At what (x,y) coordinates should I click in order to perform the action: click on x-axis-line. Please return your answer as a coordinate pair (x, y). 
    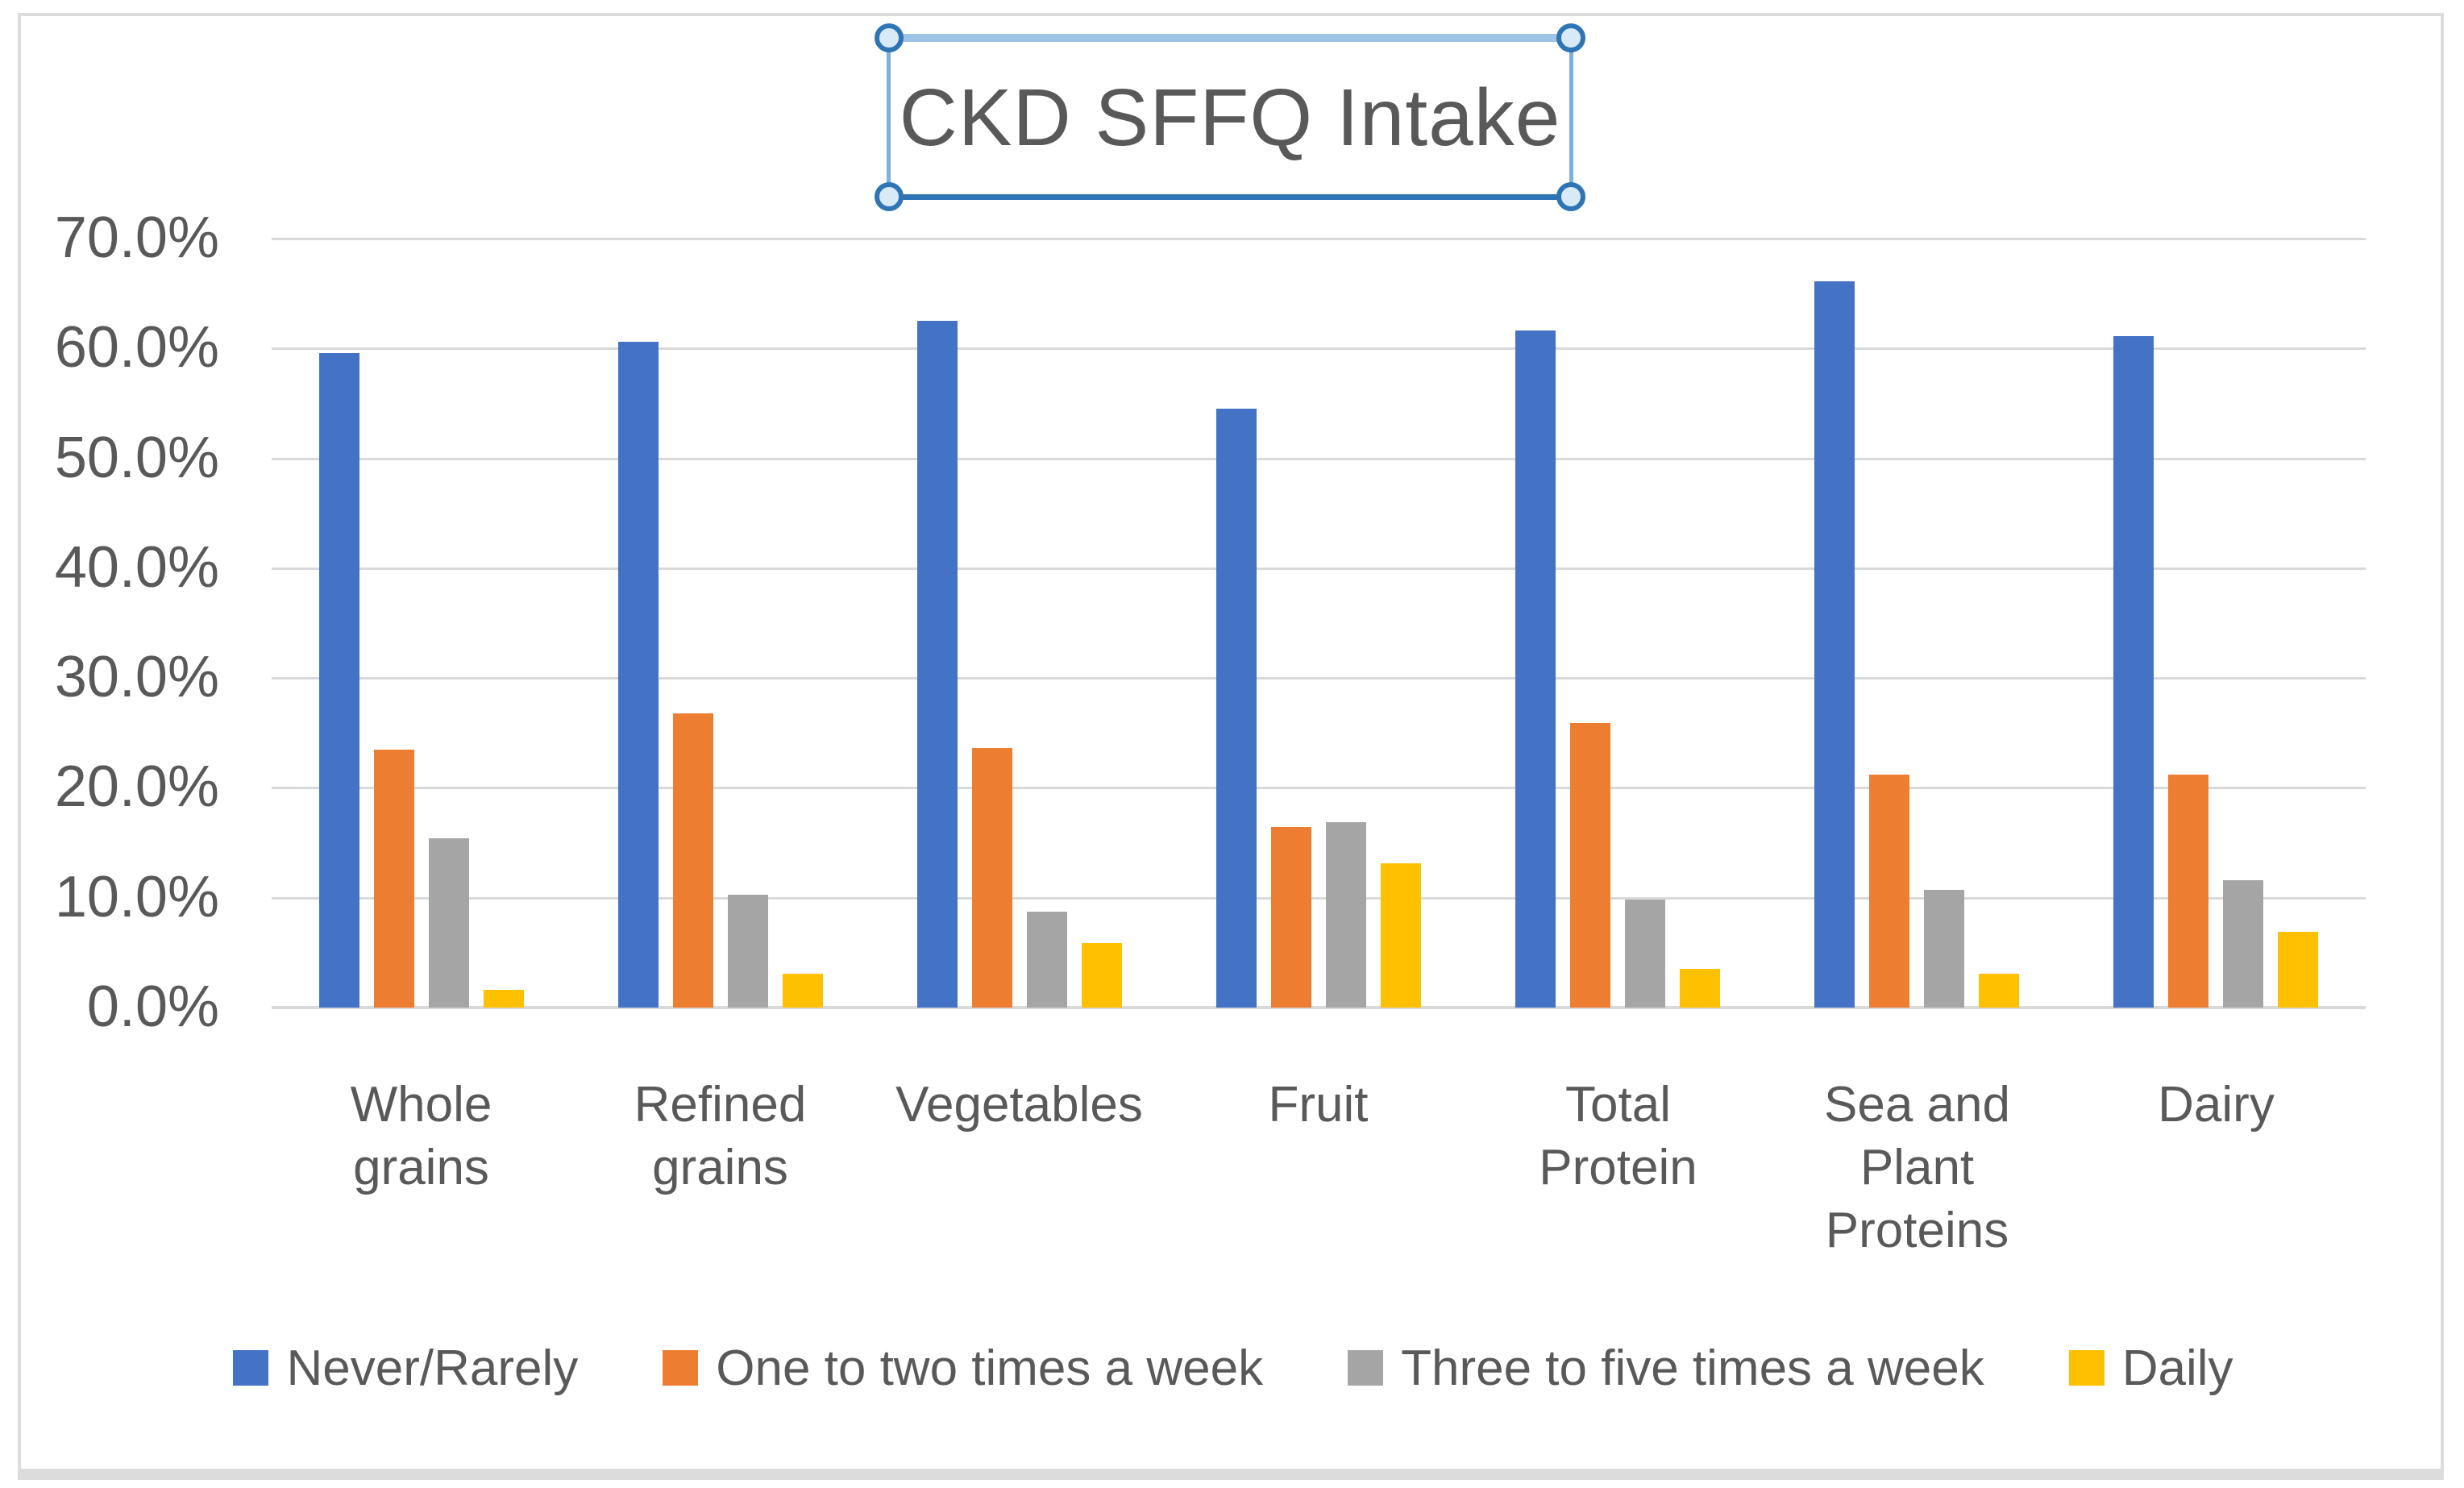
    Looking at the image, I should click on (1319, 1007).